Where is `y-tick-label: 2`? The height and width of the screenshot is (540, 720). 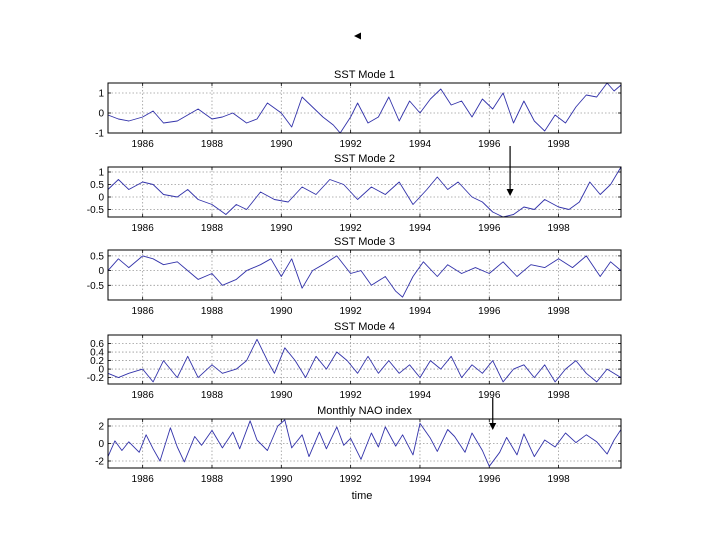 y-tick-label: 2 is located at coordinates (101, 427).